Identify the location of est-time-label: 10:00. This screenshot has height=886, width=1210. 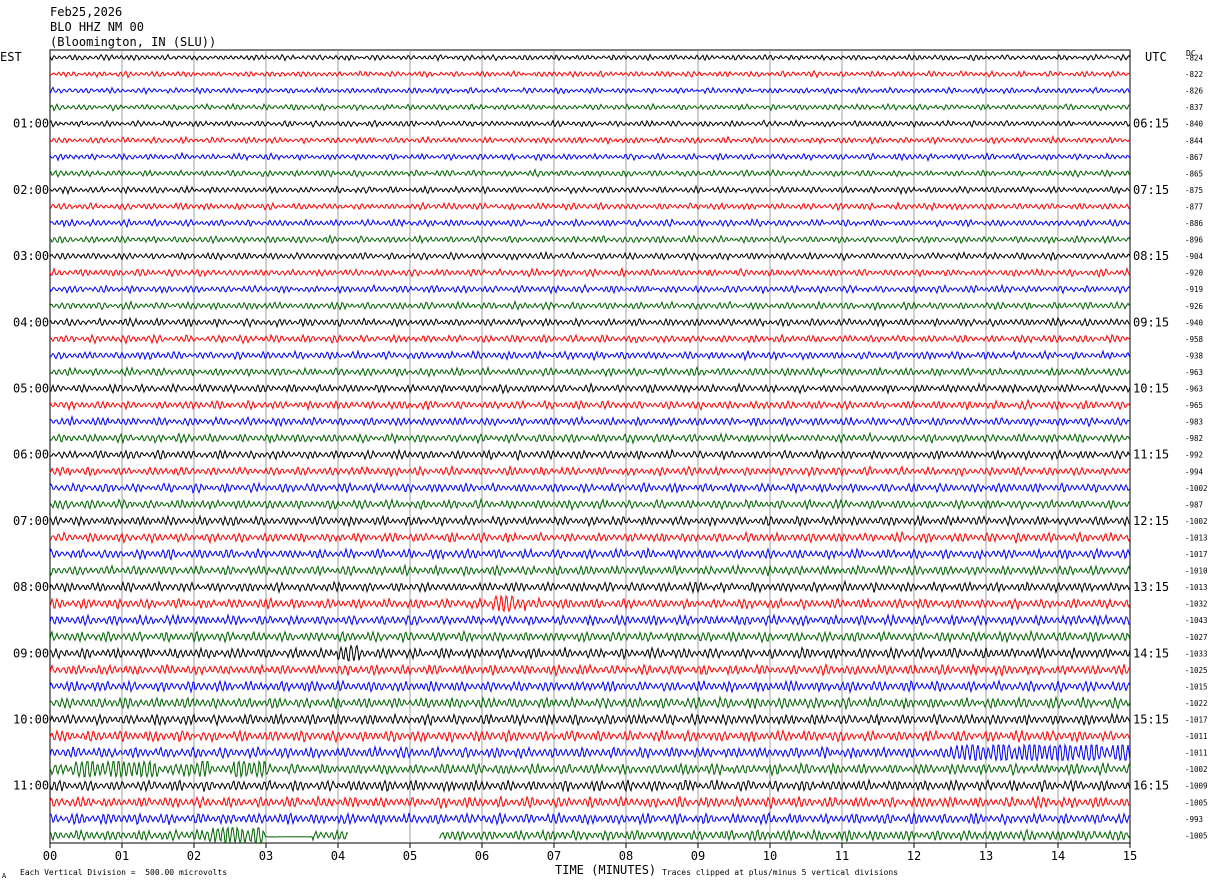
(31, 720).